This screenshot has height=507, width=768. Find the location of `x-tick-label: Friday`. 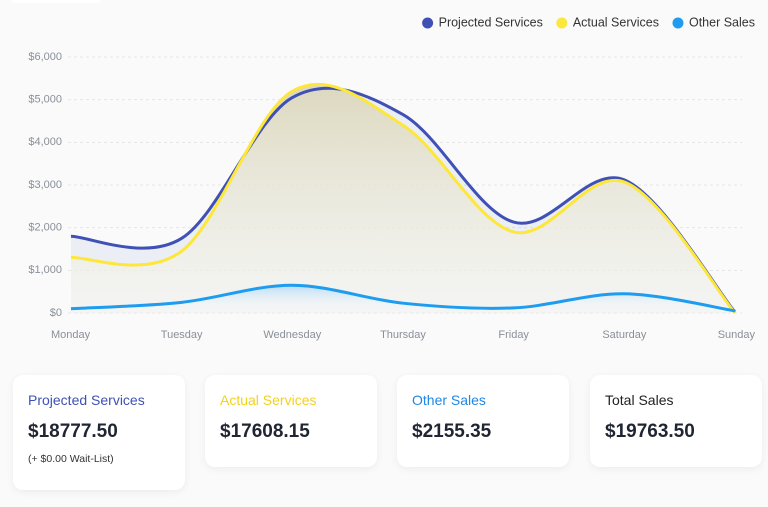

x-tick-label: Friday is located at coordinates (513, 335).